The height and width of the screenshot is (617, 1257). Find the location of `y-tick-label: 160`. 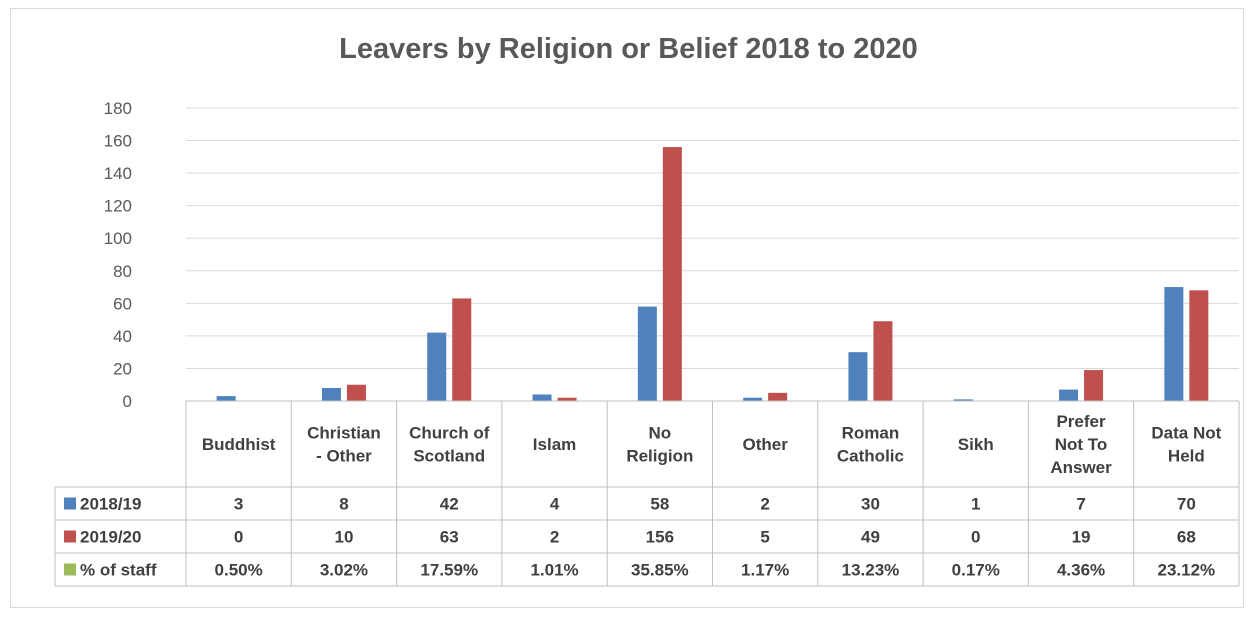

y-tick-label: 160 is located at coordinates (118, 141).